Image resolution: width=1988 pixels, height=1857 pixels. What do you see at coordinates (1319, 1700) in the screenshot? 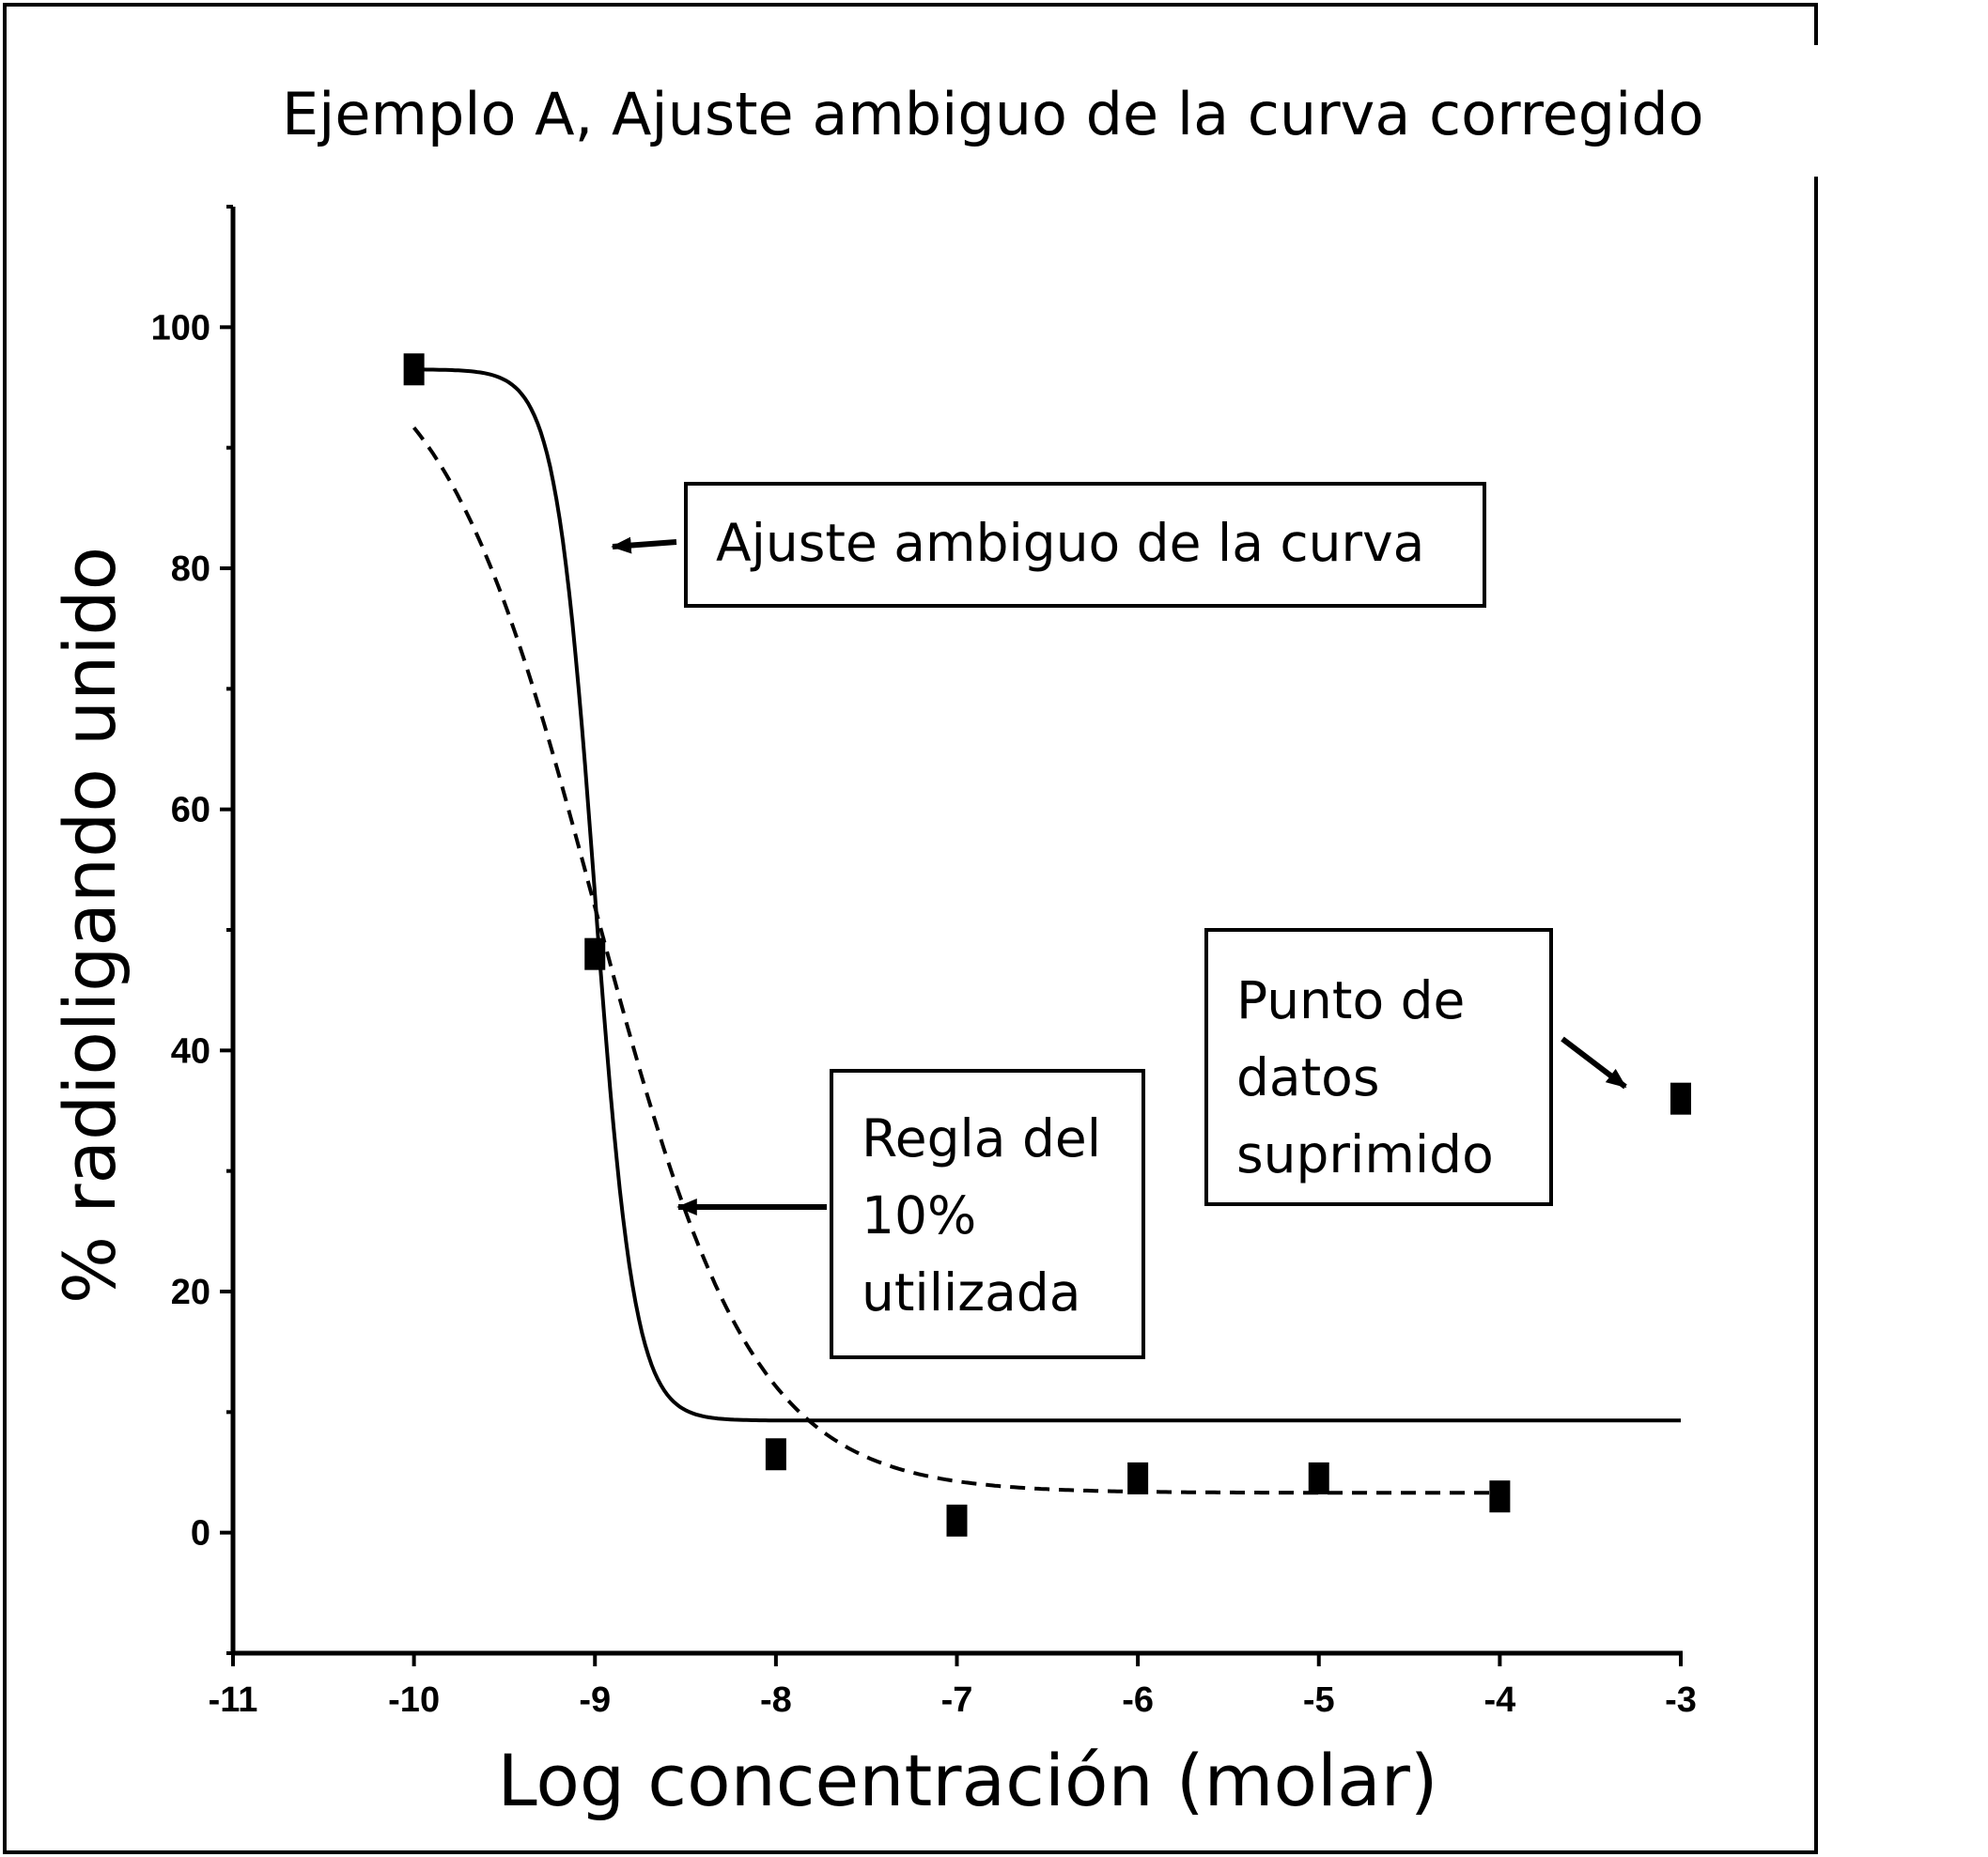
I see `x-tick-label: -5` at bounding box center [1319, 1700].